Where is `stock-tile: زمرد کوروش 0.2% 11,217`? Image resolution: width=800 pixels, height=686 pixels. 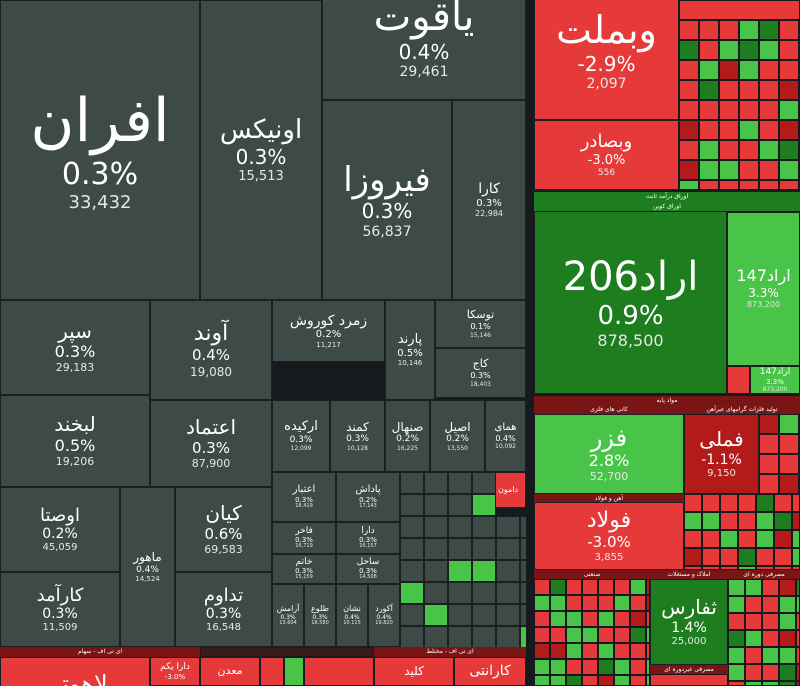 stock-tile: زمرد کوروش 0.2% 11,217 is located at coordinates (328, 331).